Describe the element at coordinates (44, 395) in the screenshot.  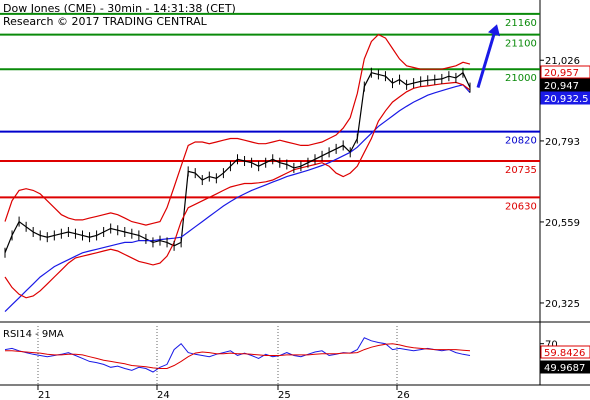
I see `x-tick-label: 21` at that location.